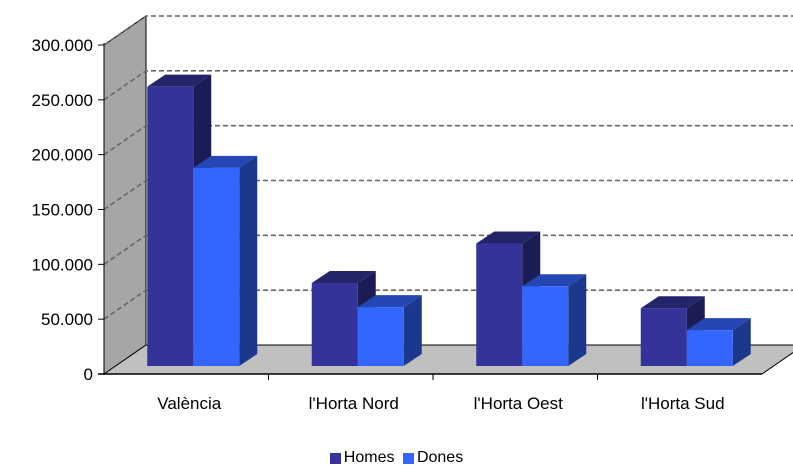 The image size is (793, 469). I want to click on legend-swatch-homes, so click(335, 458).